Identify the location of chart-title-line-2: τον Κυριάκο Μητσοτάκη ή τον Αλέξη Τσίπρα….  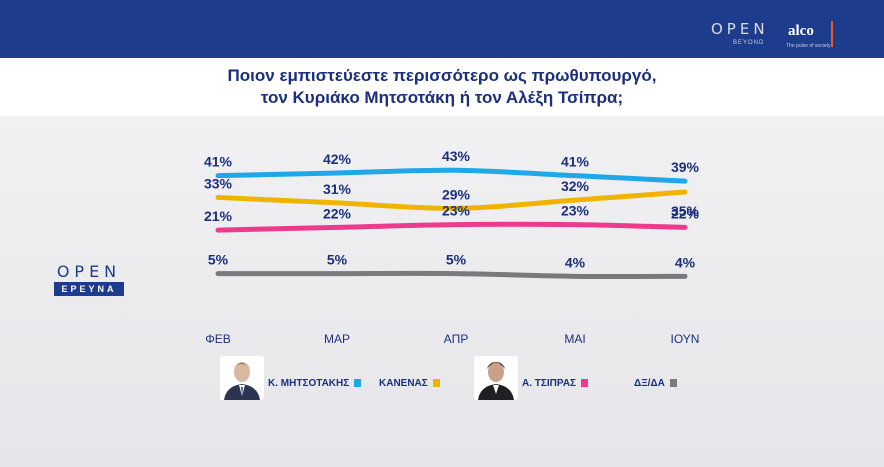
(442, 97).